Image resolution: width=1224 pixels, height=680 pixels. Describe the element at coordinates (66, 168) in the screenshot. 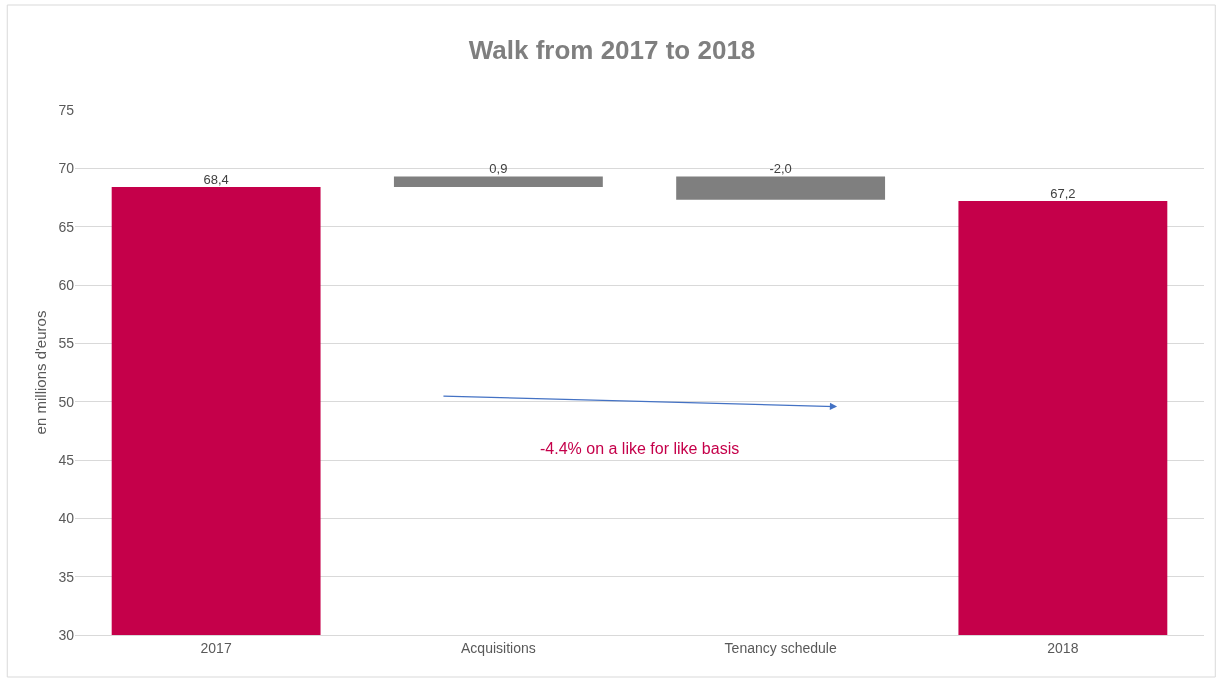

I see `y-tick-label: 70` at that location.